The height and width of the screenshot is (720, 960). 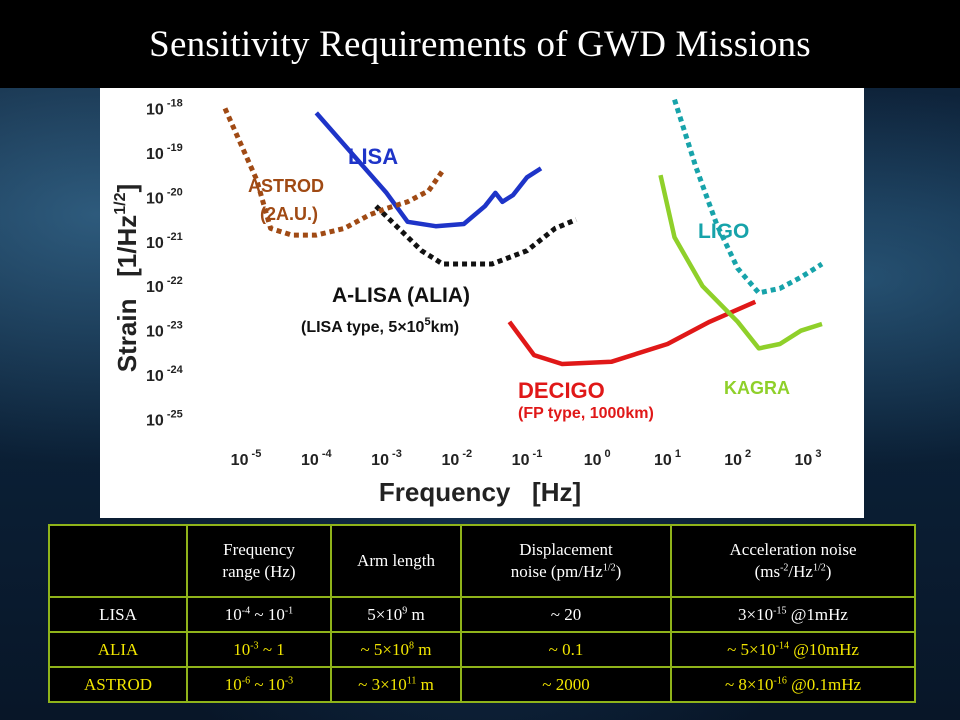 I want to click on header-frequency: Frequency range (Hz), so click(x=259, y=561).